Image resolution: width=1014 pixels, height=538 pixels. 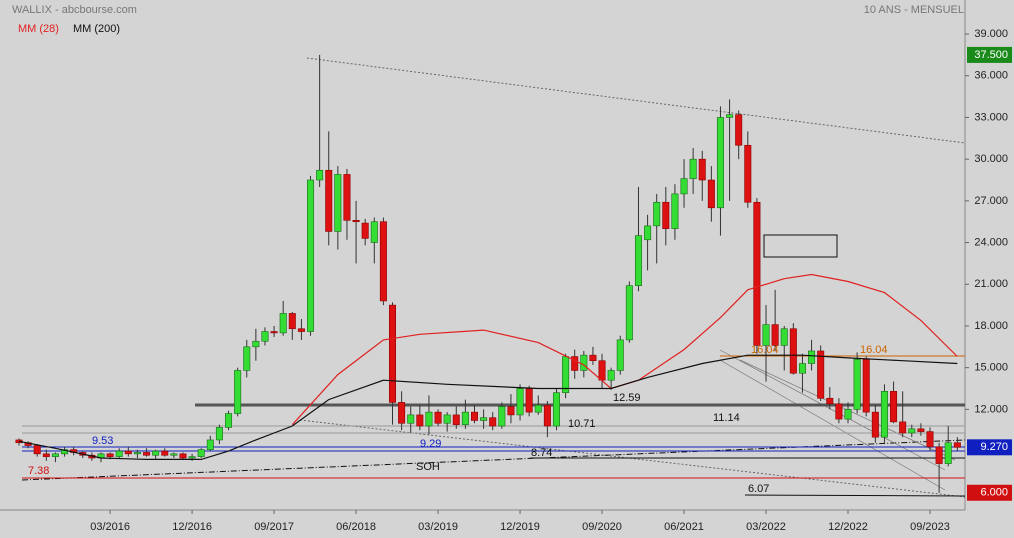 What do you see at coordinates (428, 467) in the screenshot?
I see `annotation: SOH` at bounding box center [428, 467].